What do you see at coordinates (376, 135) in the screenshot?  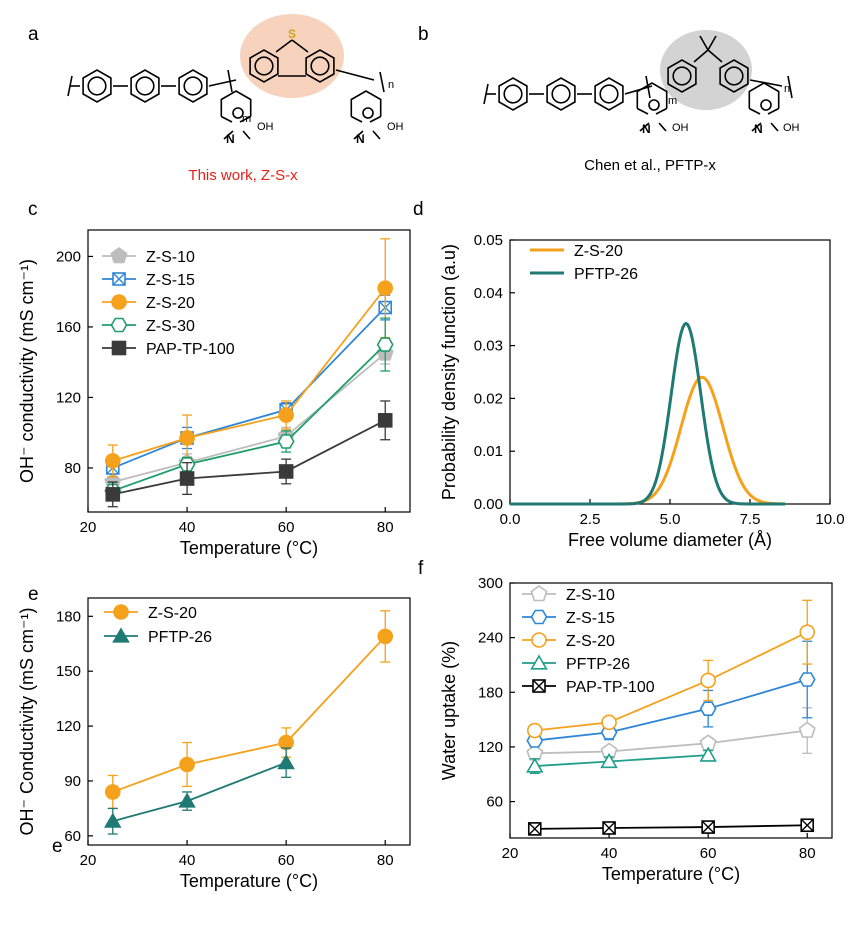 I see `piperidine-a2-me2` at bounding box center [376, 135].